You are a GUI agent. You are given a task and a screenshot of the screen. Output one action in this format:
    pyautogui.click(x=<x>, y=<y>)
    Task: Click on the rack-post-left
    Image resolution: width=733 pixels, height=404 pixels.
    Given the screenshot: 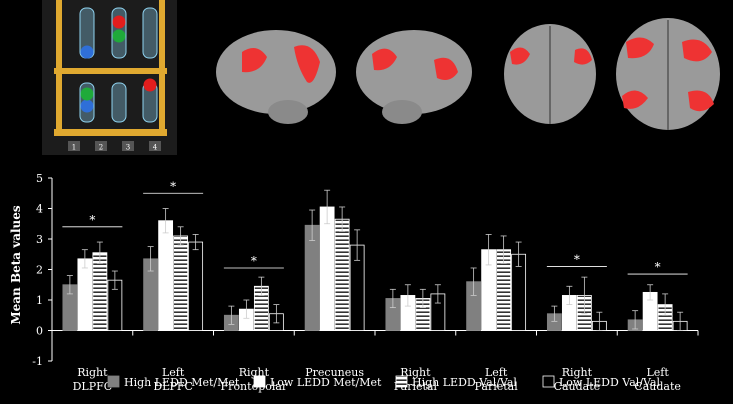 What is the action you would take?
    pyautogui.click(x=59, y=67)
    